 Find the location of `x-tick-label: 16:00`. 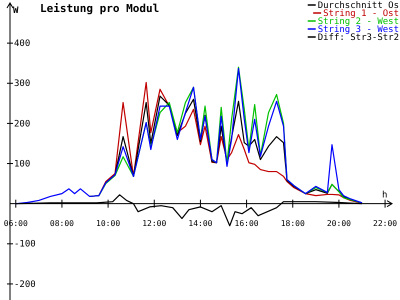

x-tick-label: 16:00 is located at coordinates (246, 223).